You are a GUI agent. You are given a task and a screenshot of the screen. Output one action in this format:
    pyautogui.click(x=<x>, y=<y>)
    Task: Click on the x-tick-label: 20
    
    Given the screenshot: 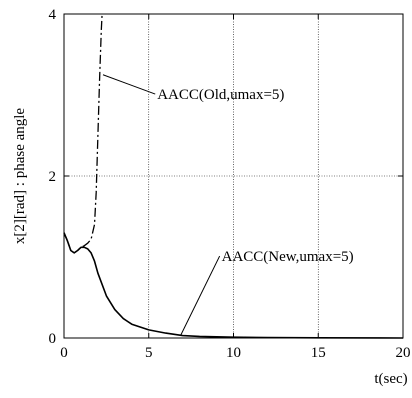 What is the action you would take?
    pyautogui.click(x=403, y=353)
    